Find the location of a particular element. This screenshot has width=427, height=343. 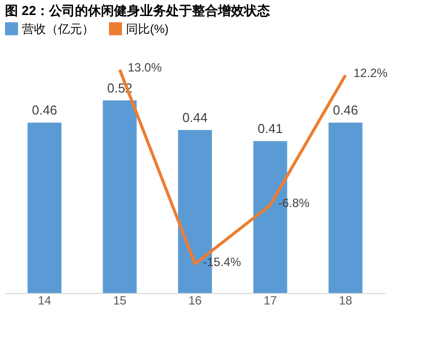

x-tick-label: 15 is located at coordinates (120, 301).